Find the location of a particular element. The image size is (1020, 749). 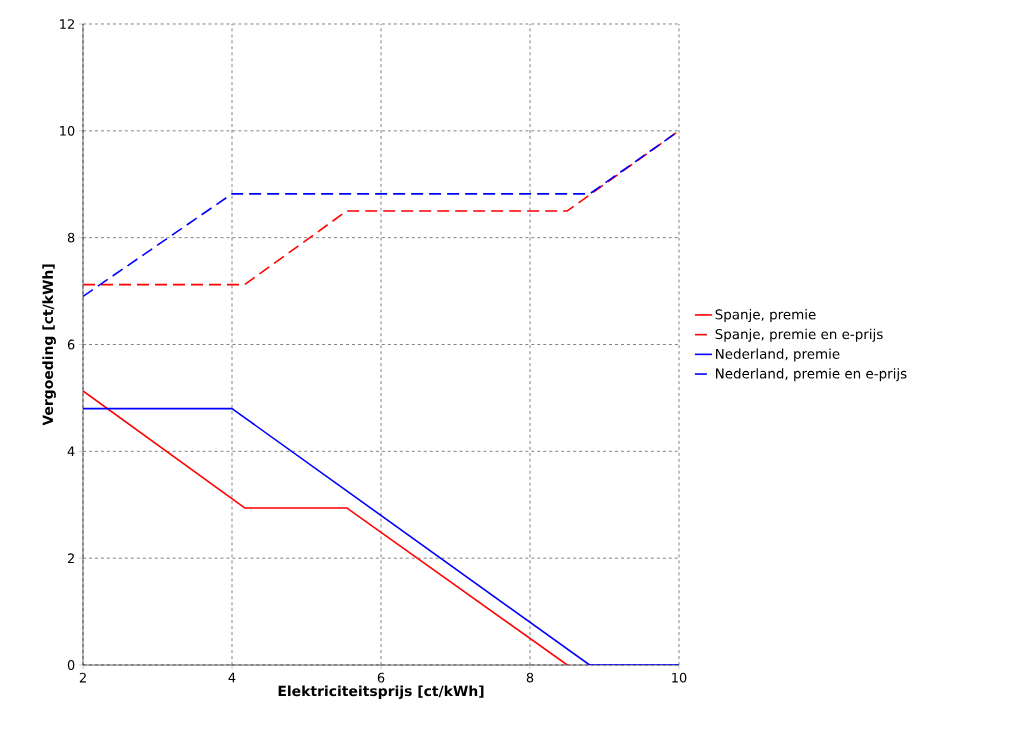

legend-label: Spanje, premie is located at coordinates (765, 316).